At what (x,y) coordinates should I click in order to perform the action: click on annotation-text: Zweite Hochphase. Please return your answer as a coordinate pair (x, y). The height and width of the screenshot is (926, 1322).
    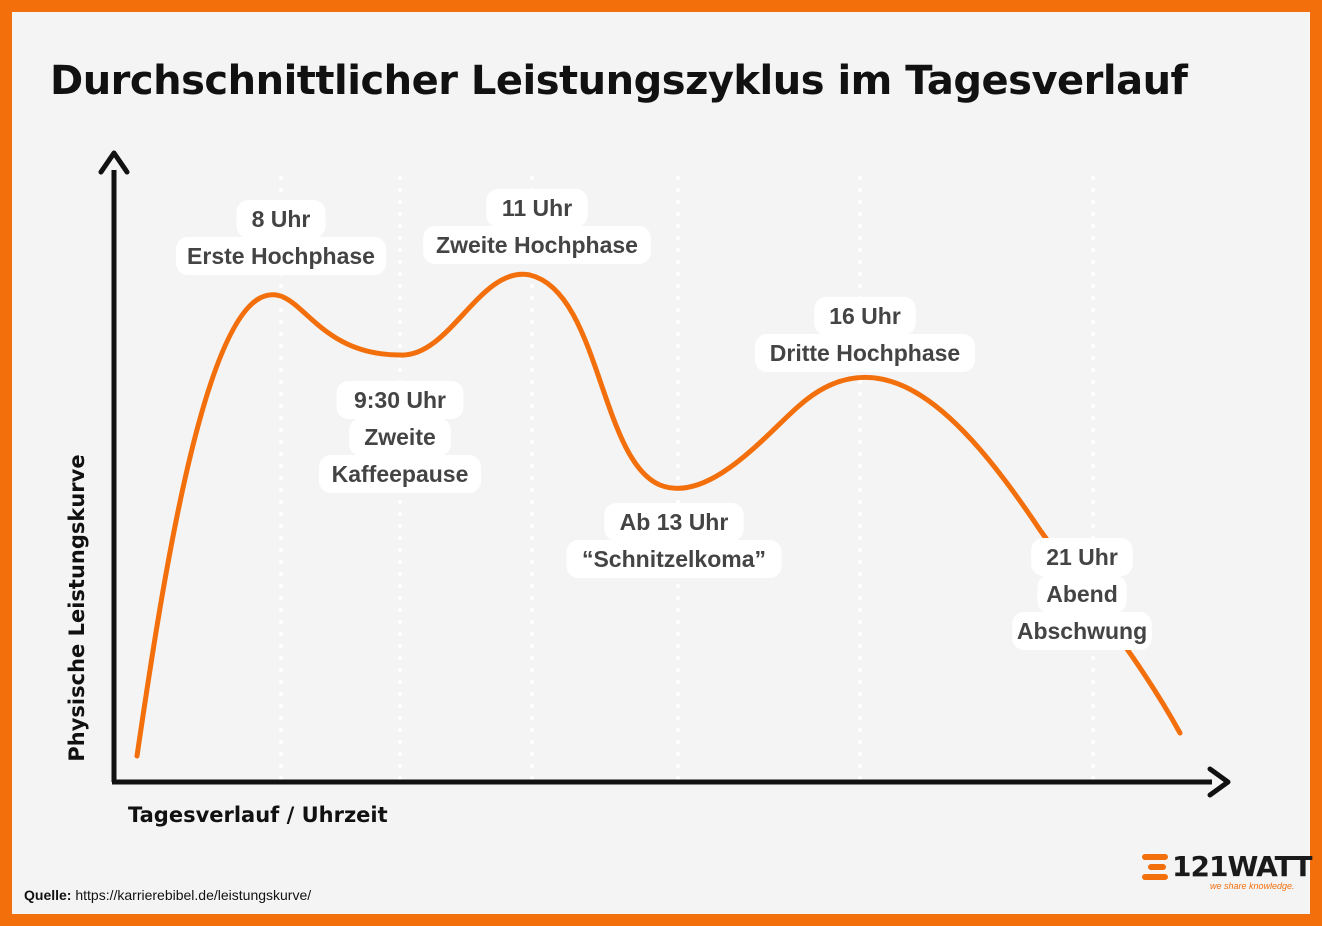
    Looking at the image, I should click on (537, 245).